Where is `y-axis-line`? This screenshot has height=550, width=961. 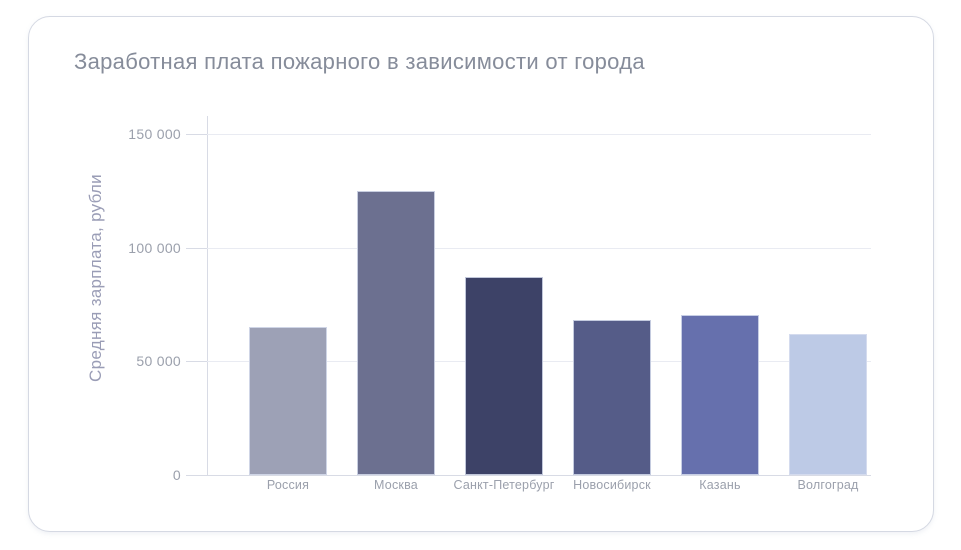 y-axis-line is located at coordinates (207, 295).